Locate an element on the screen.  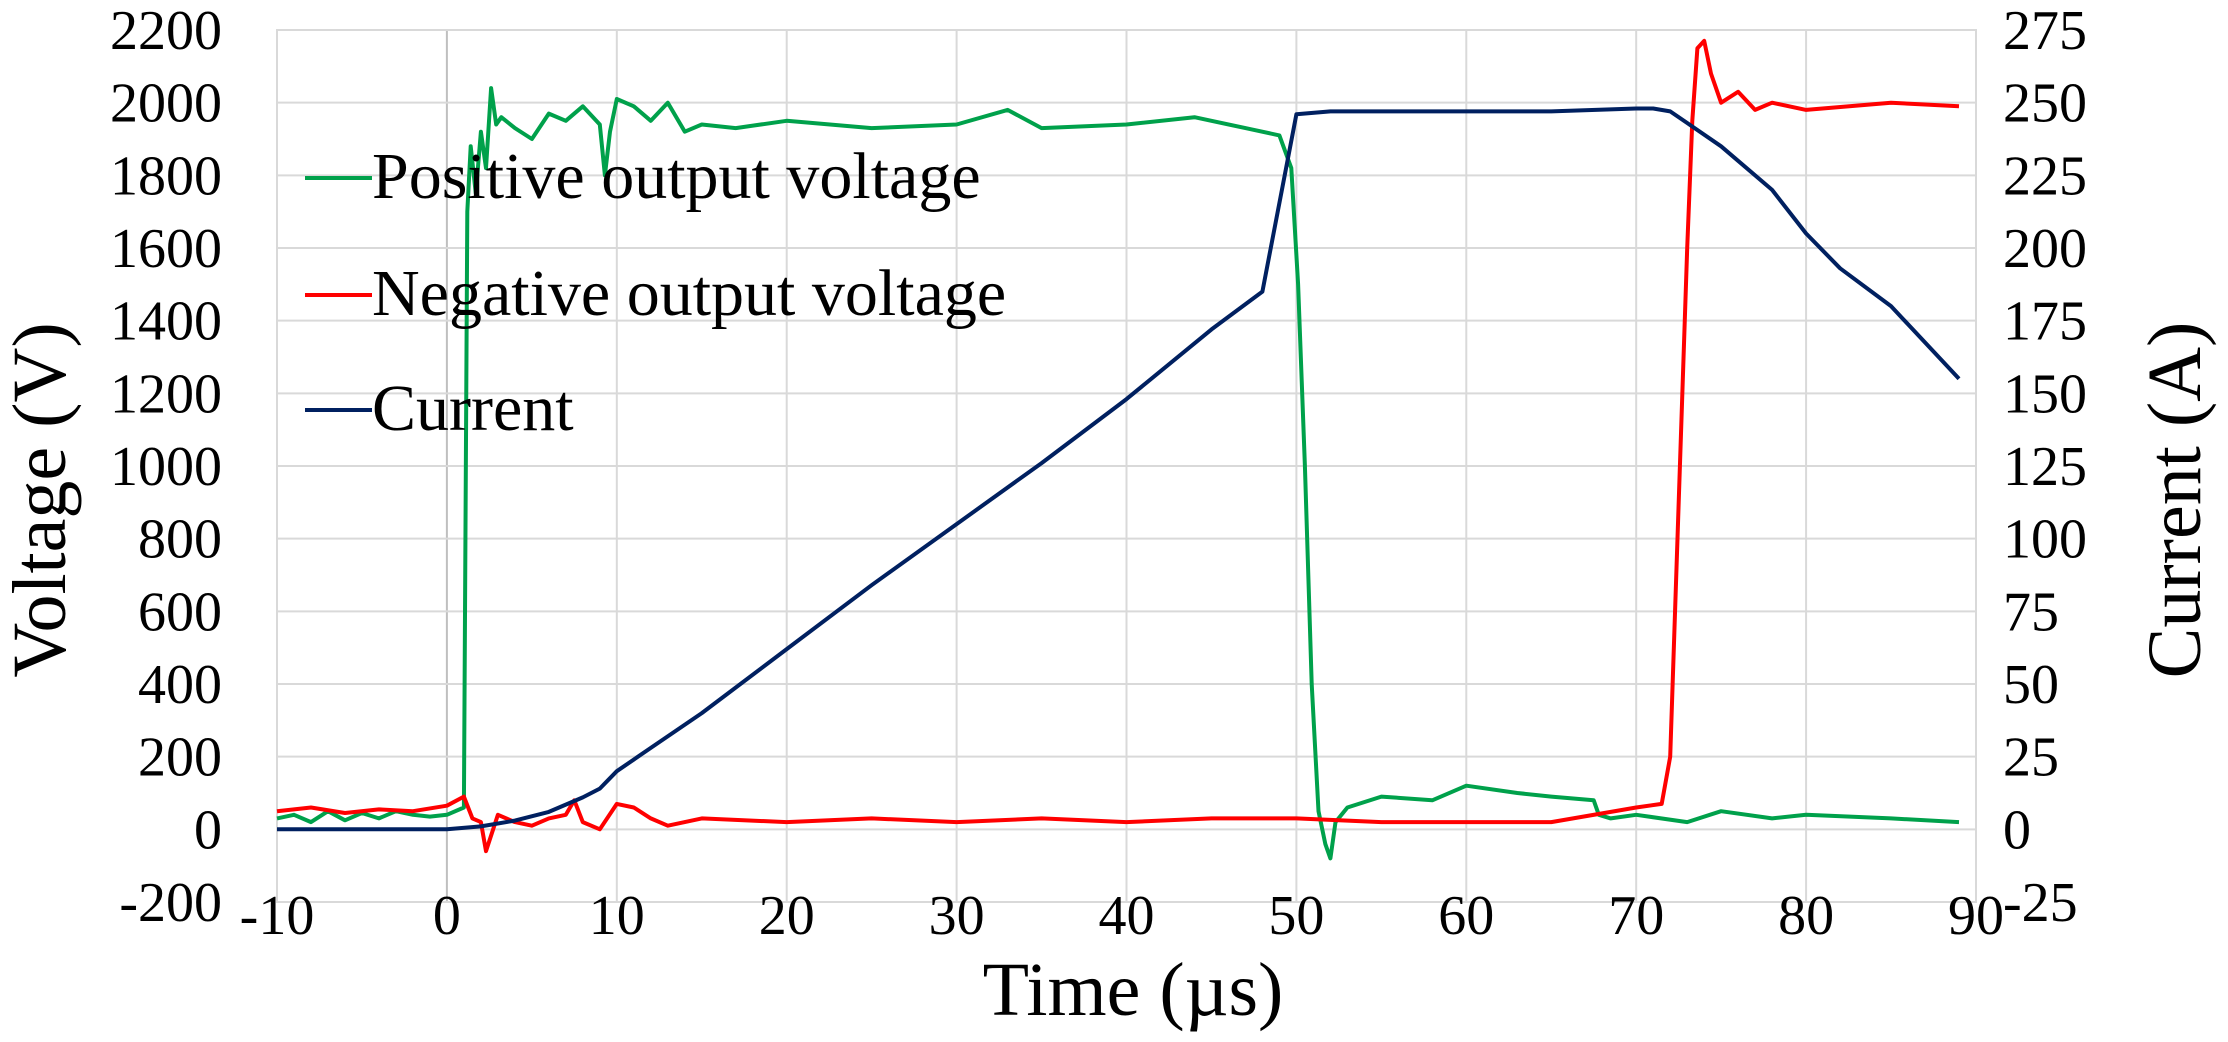
y2-tick-label: 100 is located at coordinates (2045, 540).